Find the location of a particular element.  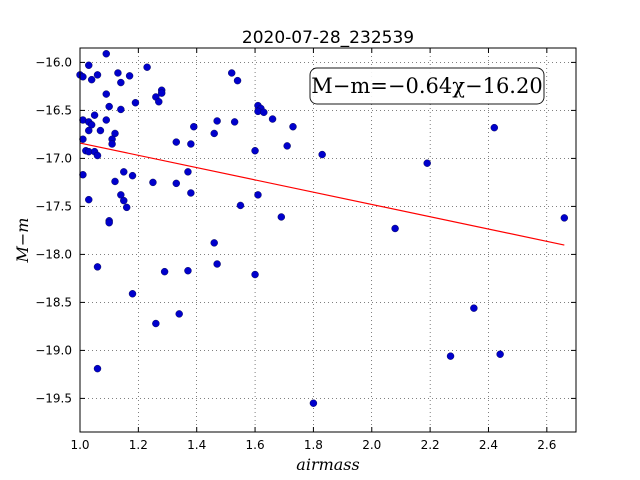

y-tick-label: −18.5 is located at coordinates (53, 302).